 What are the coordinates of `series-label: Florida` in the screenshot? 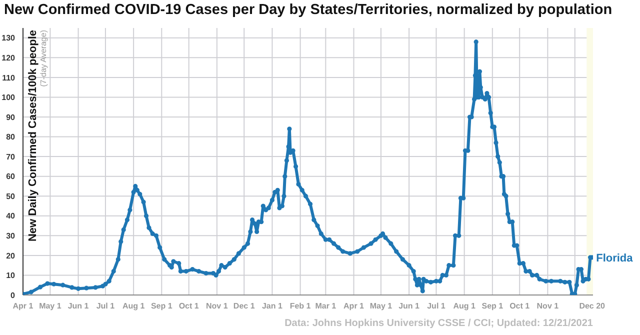 It's located at (615, 258).